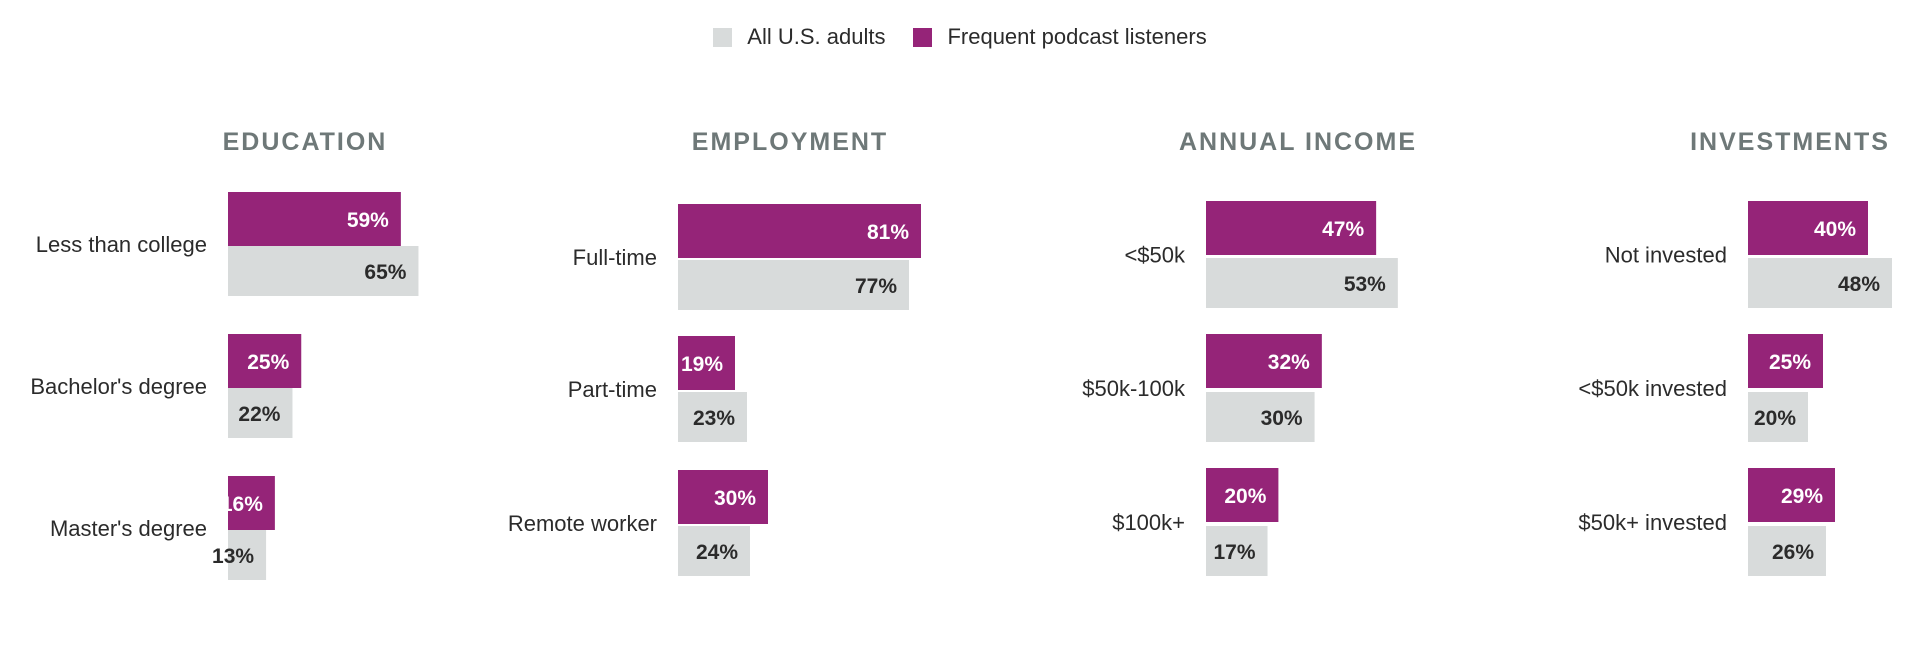 The width and height of the screenshot is (1920, 645). Describe the element at coordinates (233, 556) in the screenshot. I see `value-label-all-u-s-adults-master-s-degree: 13%` at that location.